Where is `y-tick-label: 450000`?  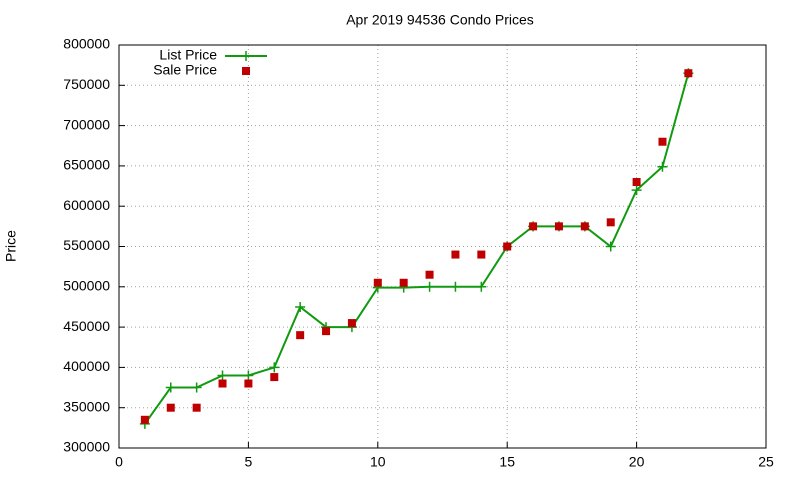 y-tick-label: 450000 is located at coordinates (86, 326).